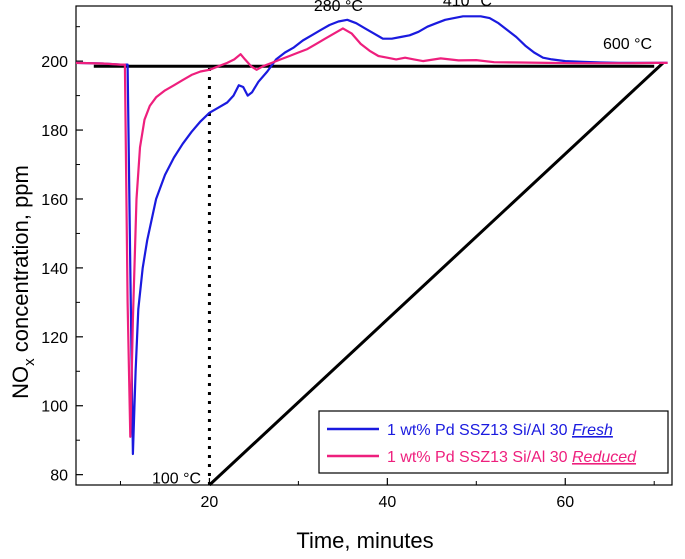 The width and height of the screenshot is (685, 559). I want to click on legend-label-suffix: Fresh, so click(592, 430).